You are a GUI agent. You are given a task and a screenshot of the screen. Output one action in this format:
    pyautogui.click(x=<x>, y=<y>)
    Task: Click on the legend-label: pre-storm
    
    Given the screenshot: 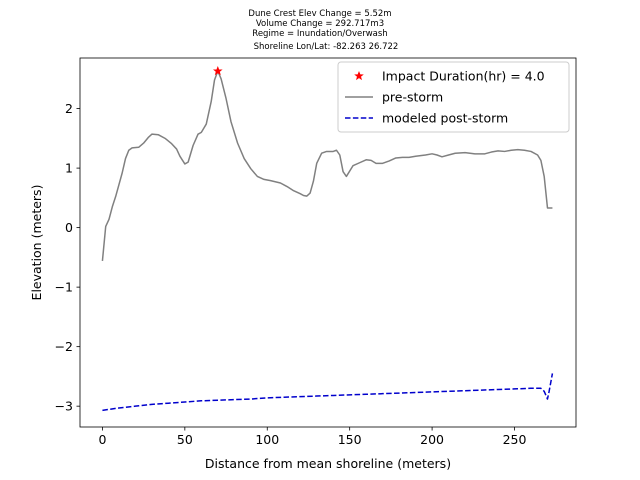 What is the action you would take?
    pyautogui.click(x=412, y=97)
    